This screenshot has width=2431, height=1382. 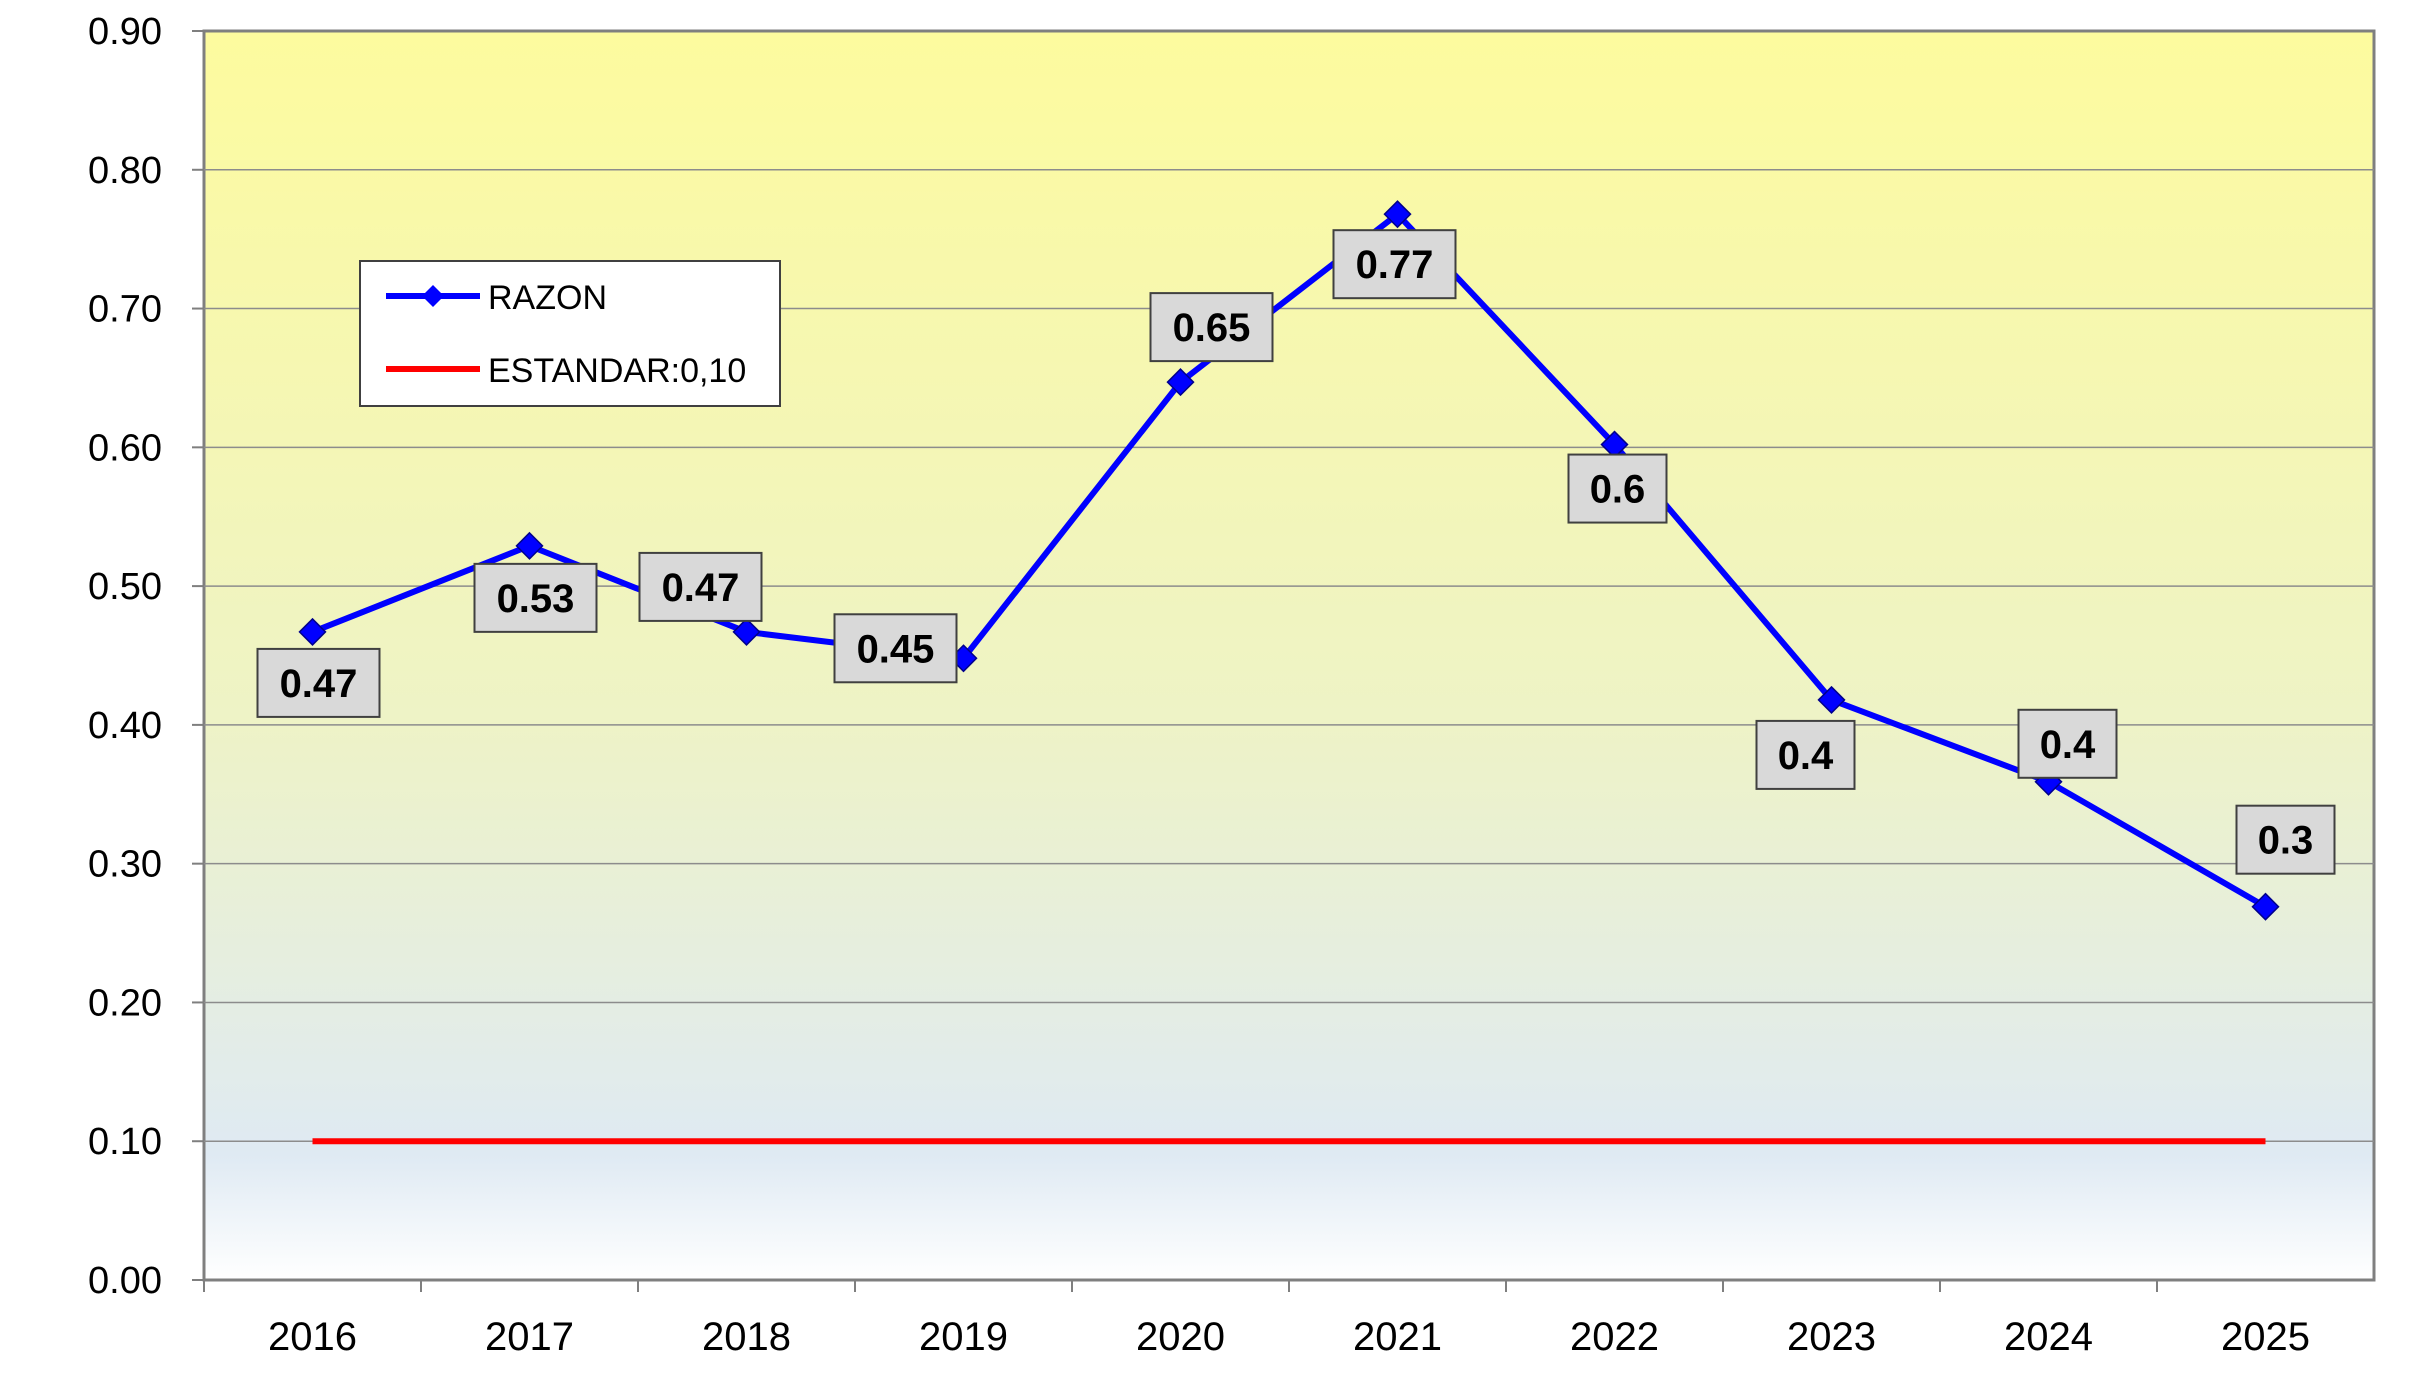 What do you see at coordinates (617, 371) in the screenshot?
I see `legend-entry-estandar: ESTANDAR:0,10` at bounding box center [617, 371].